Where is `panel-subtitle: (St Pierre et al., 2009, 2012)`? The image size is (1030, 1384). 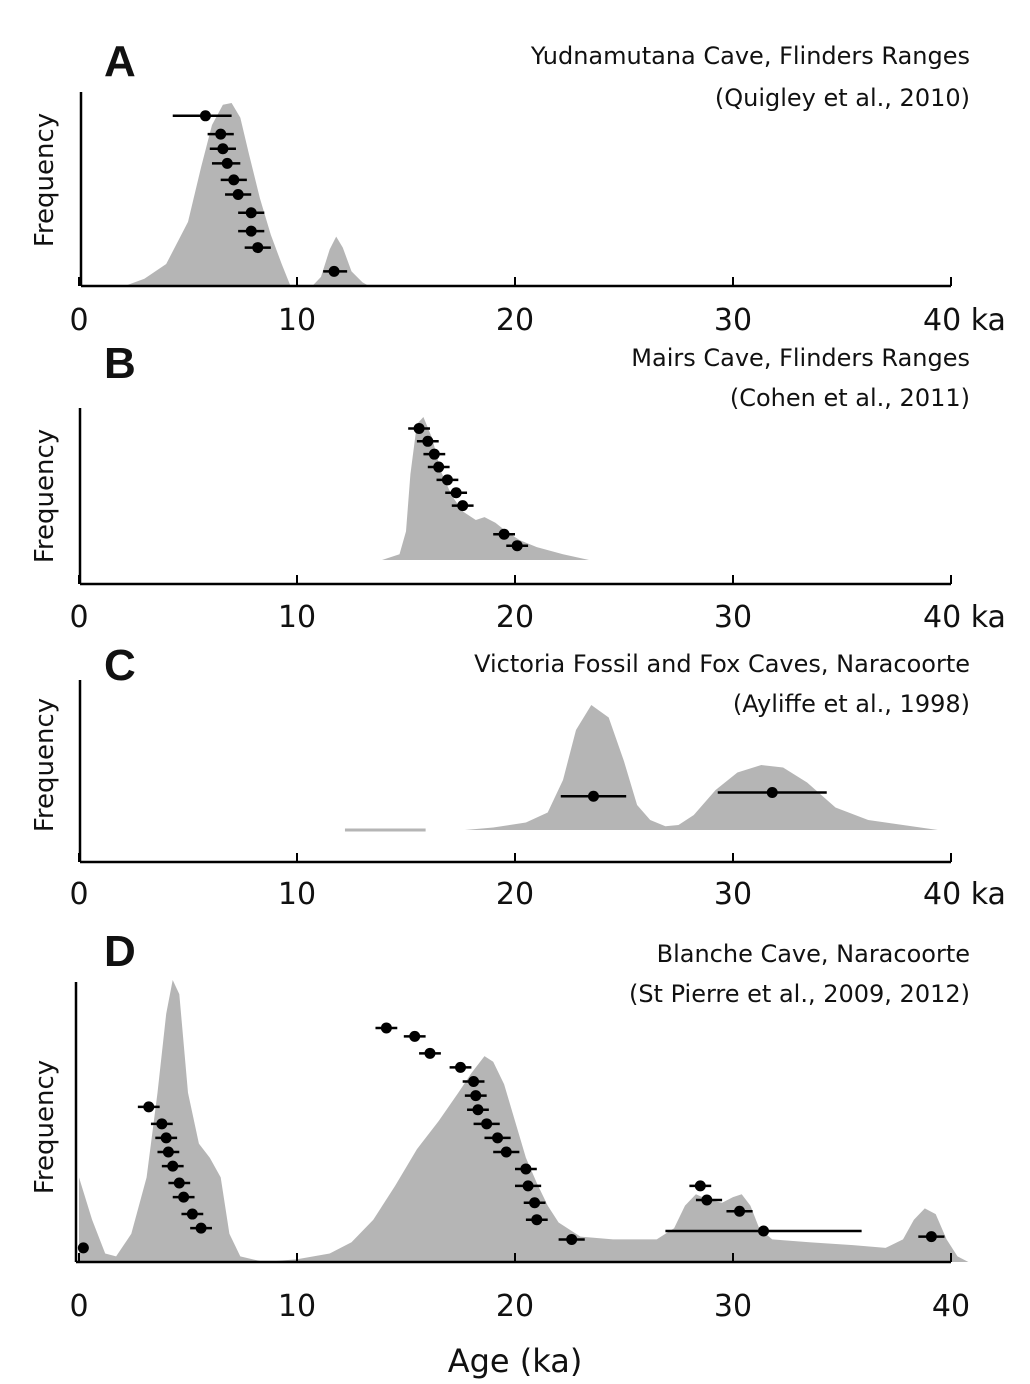
panel-subtitle: (St Pierre et al., 2009, 2012) is located at coordinates (799, 994).